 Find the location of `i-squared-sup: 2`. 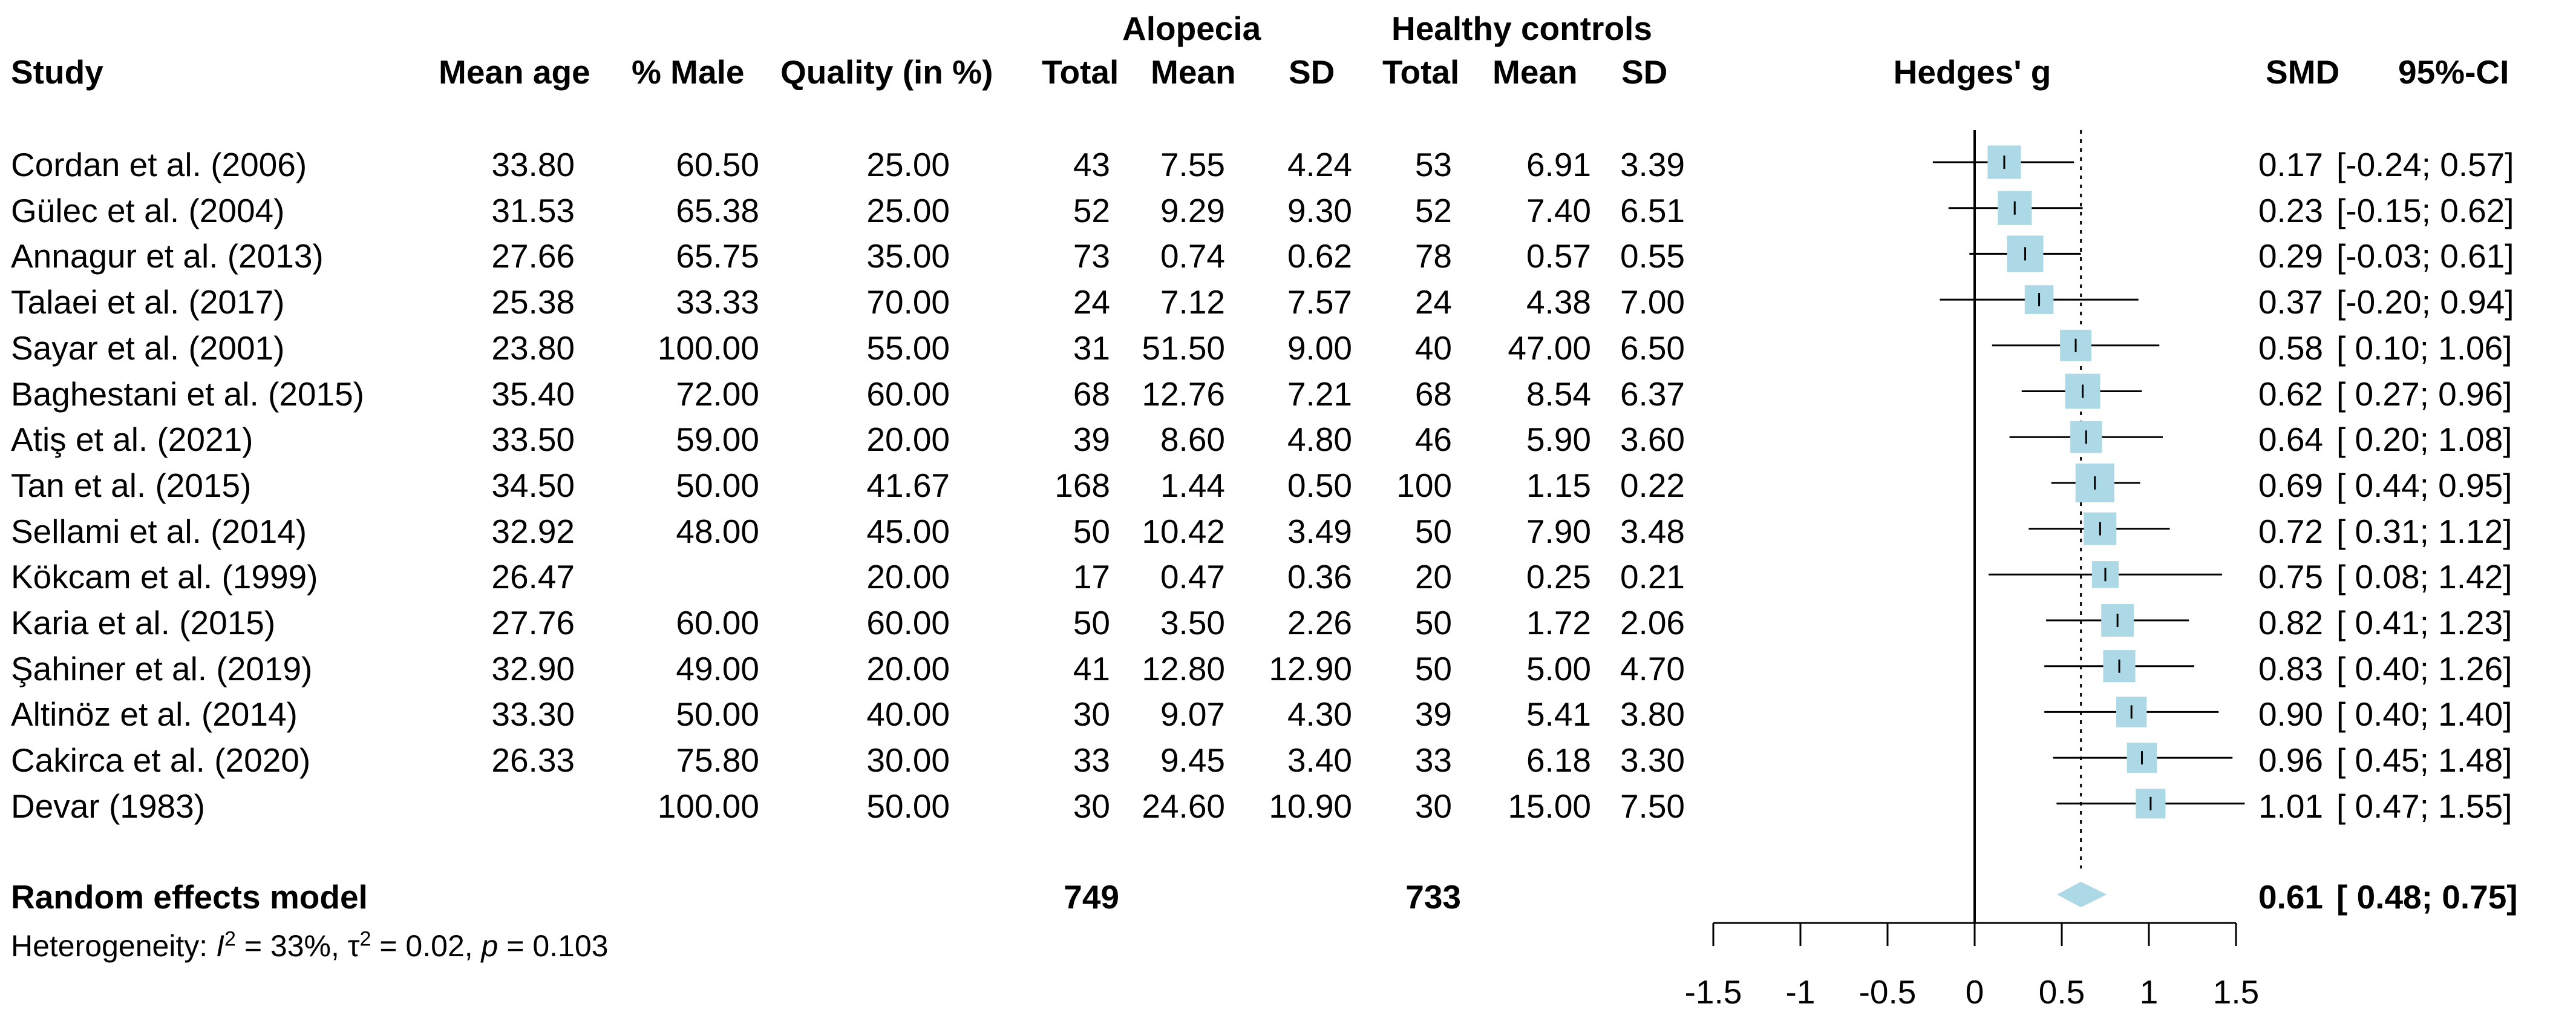

i-squared-sup: 2 is located at coordinates (230, 939).